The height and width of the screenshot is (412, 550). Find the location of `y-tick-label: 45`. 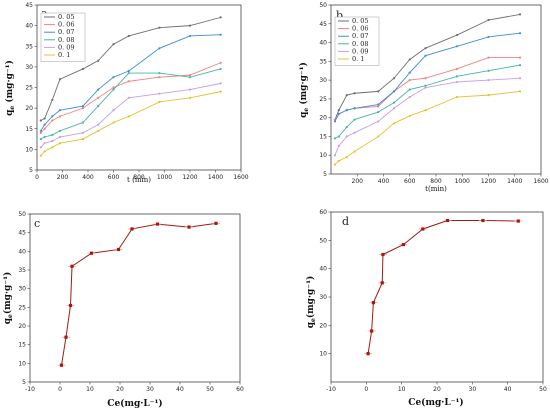

y-tick-label: 45 is located at coordinates (29, 5).